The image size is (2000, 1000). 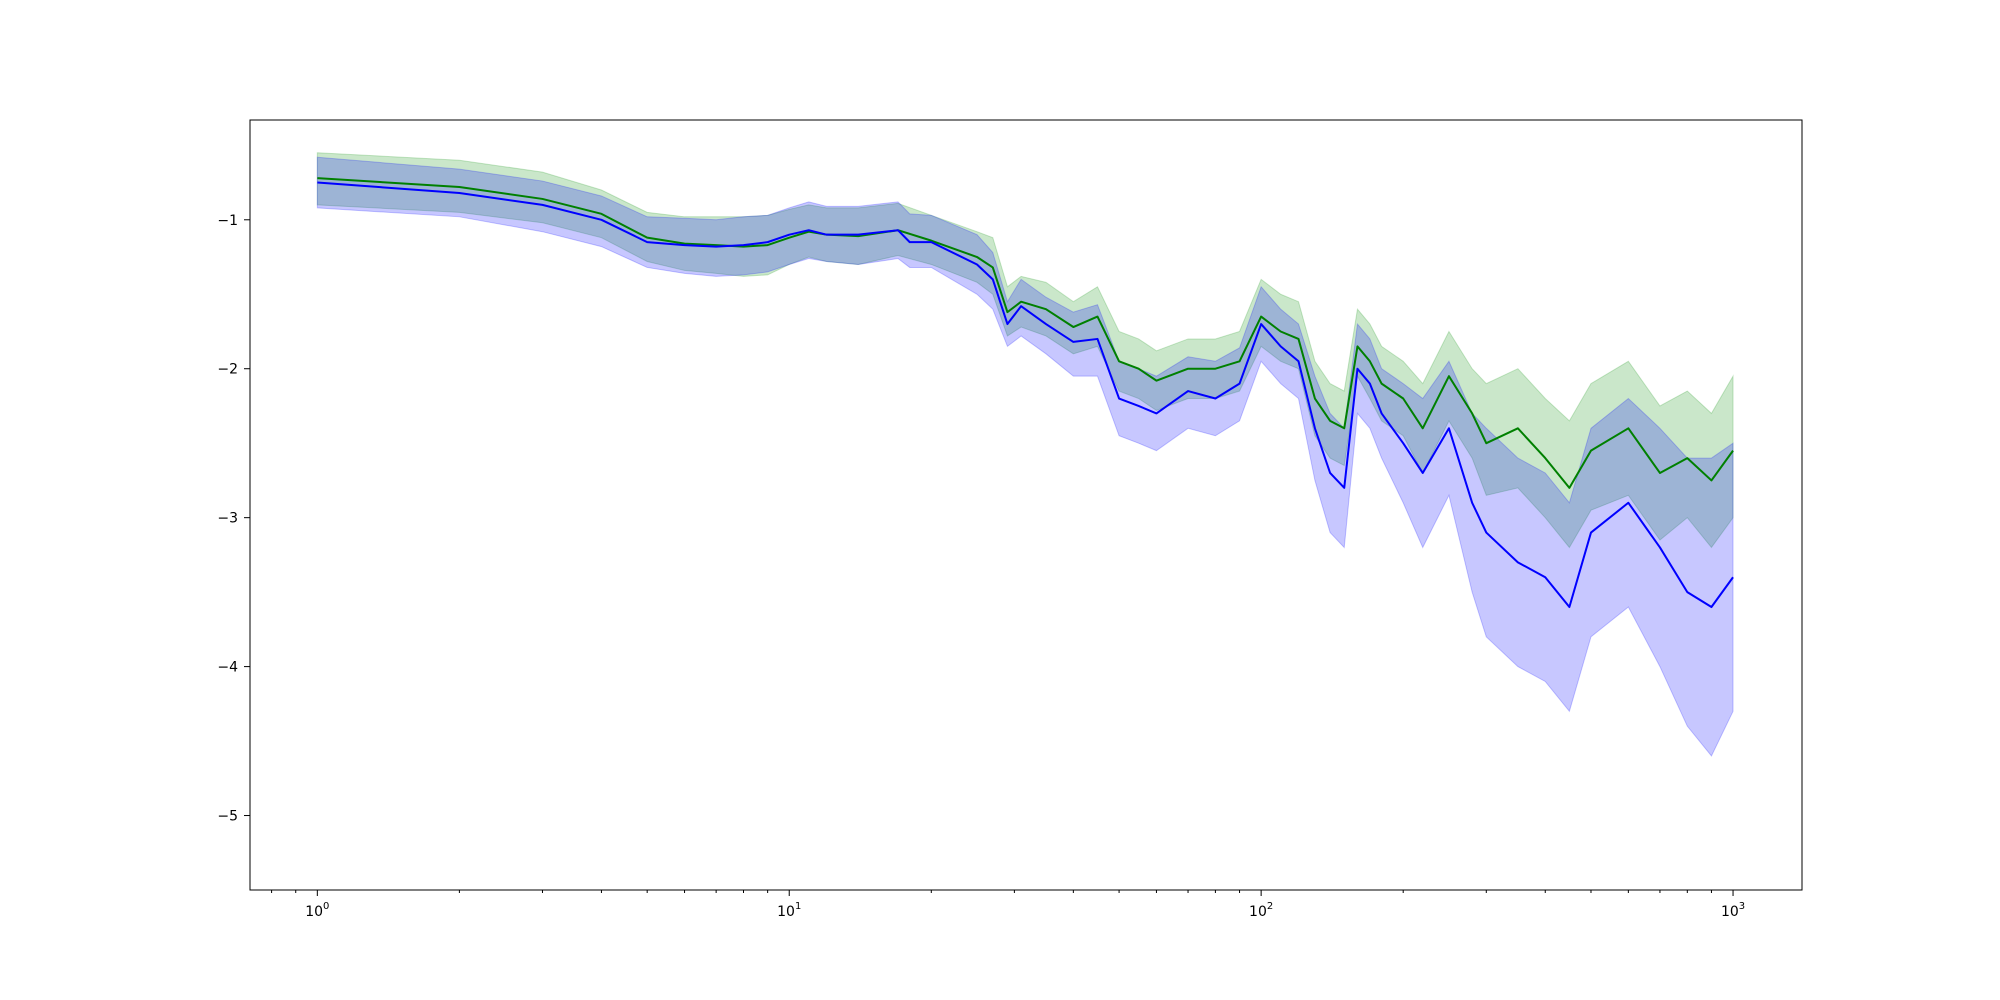 I want to click on x-tick-exponent: 0, so click(x=326, y=906).